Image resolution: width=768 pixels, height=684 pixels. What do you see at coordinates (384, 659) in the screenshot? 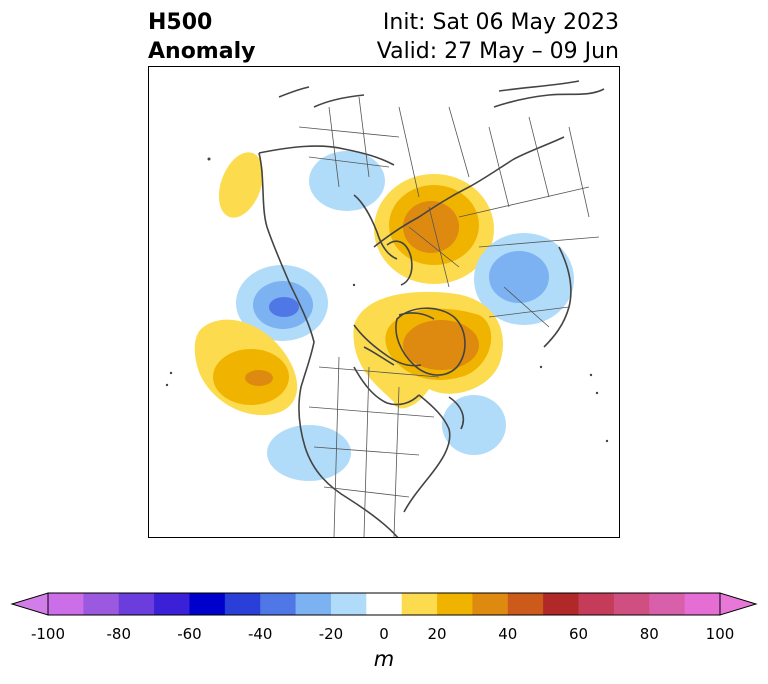
I see `colorbar-unit-label: m` at bounding box center [384, 659].